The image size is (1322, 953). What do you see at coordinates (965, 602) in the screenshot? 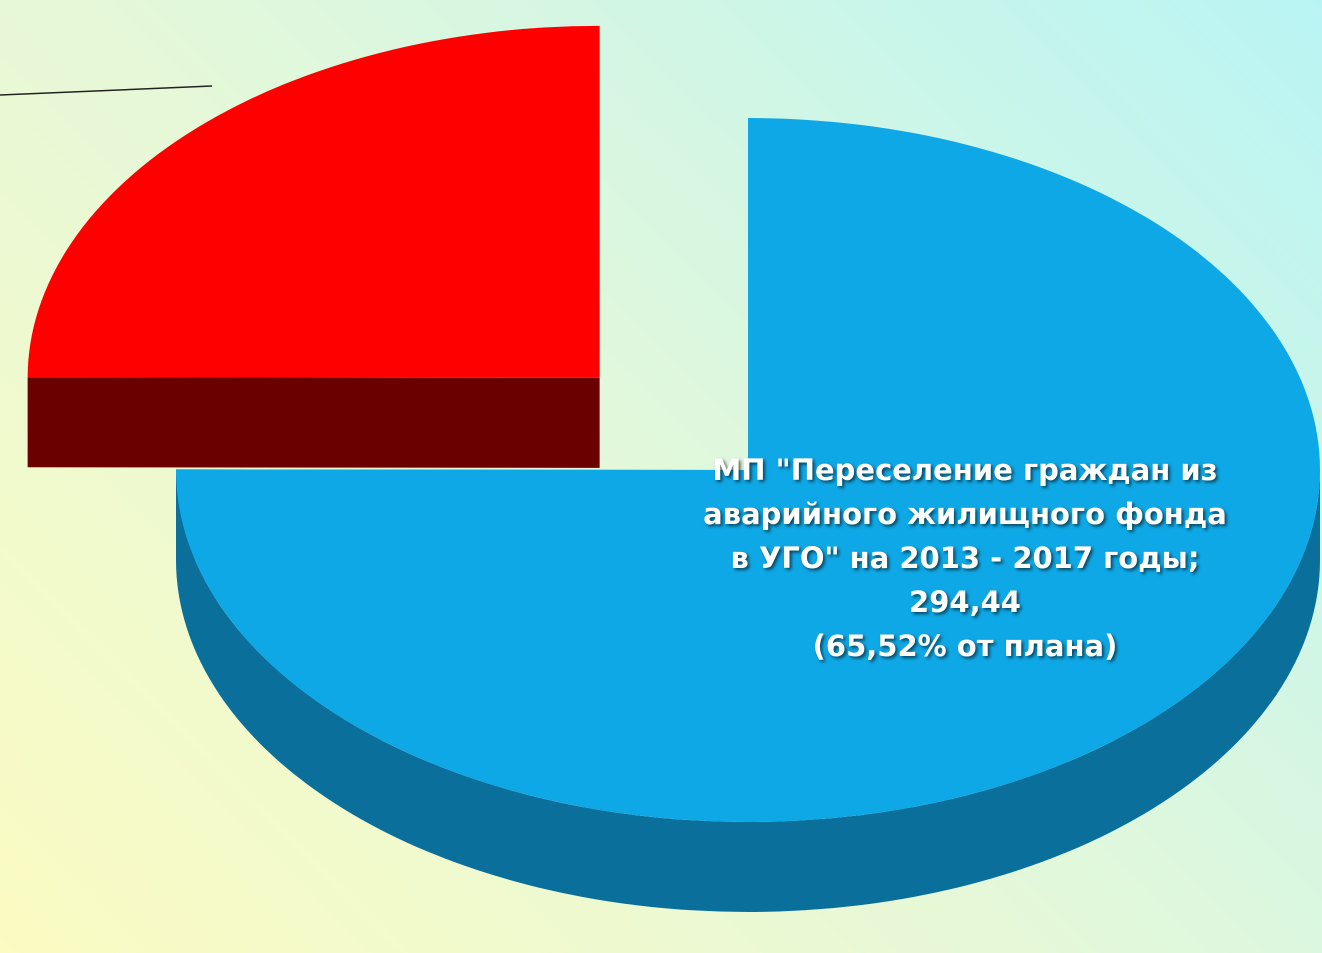
I see `value-label: 294,44` at bounding box center [965, 602].